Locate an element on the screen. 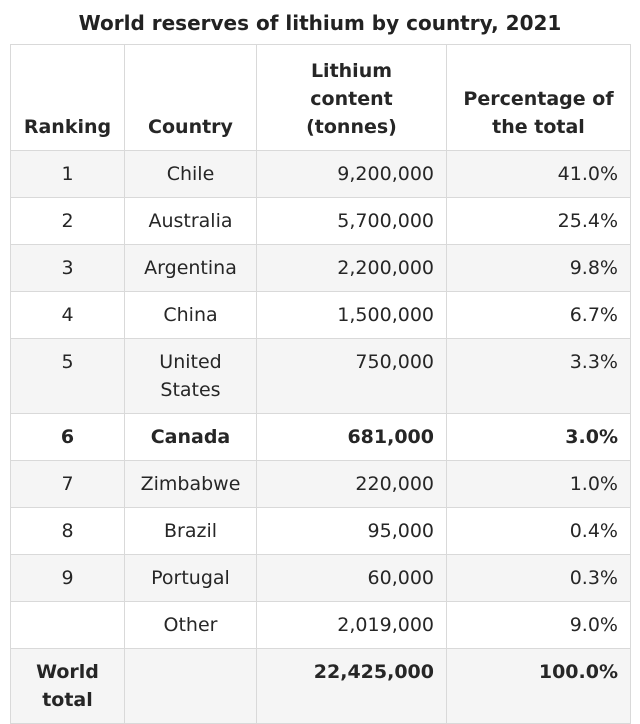 This screenshot has width=640, height=724. cell-country: Chile is located at coordinates (190, 174).